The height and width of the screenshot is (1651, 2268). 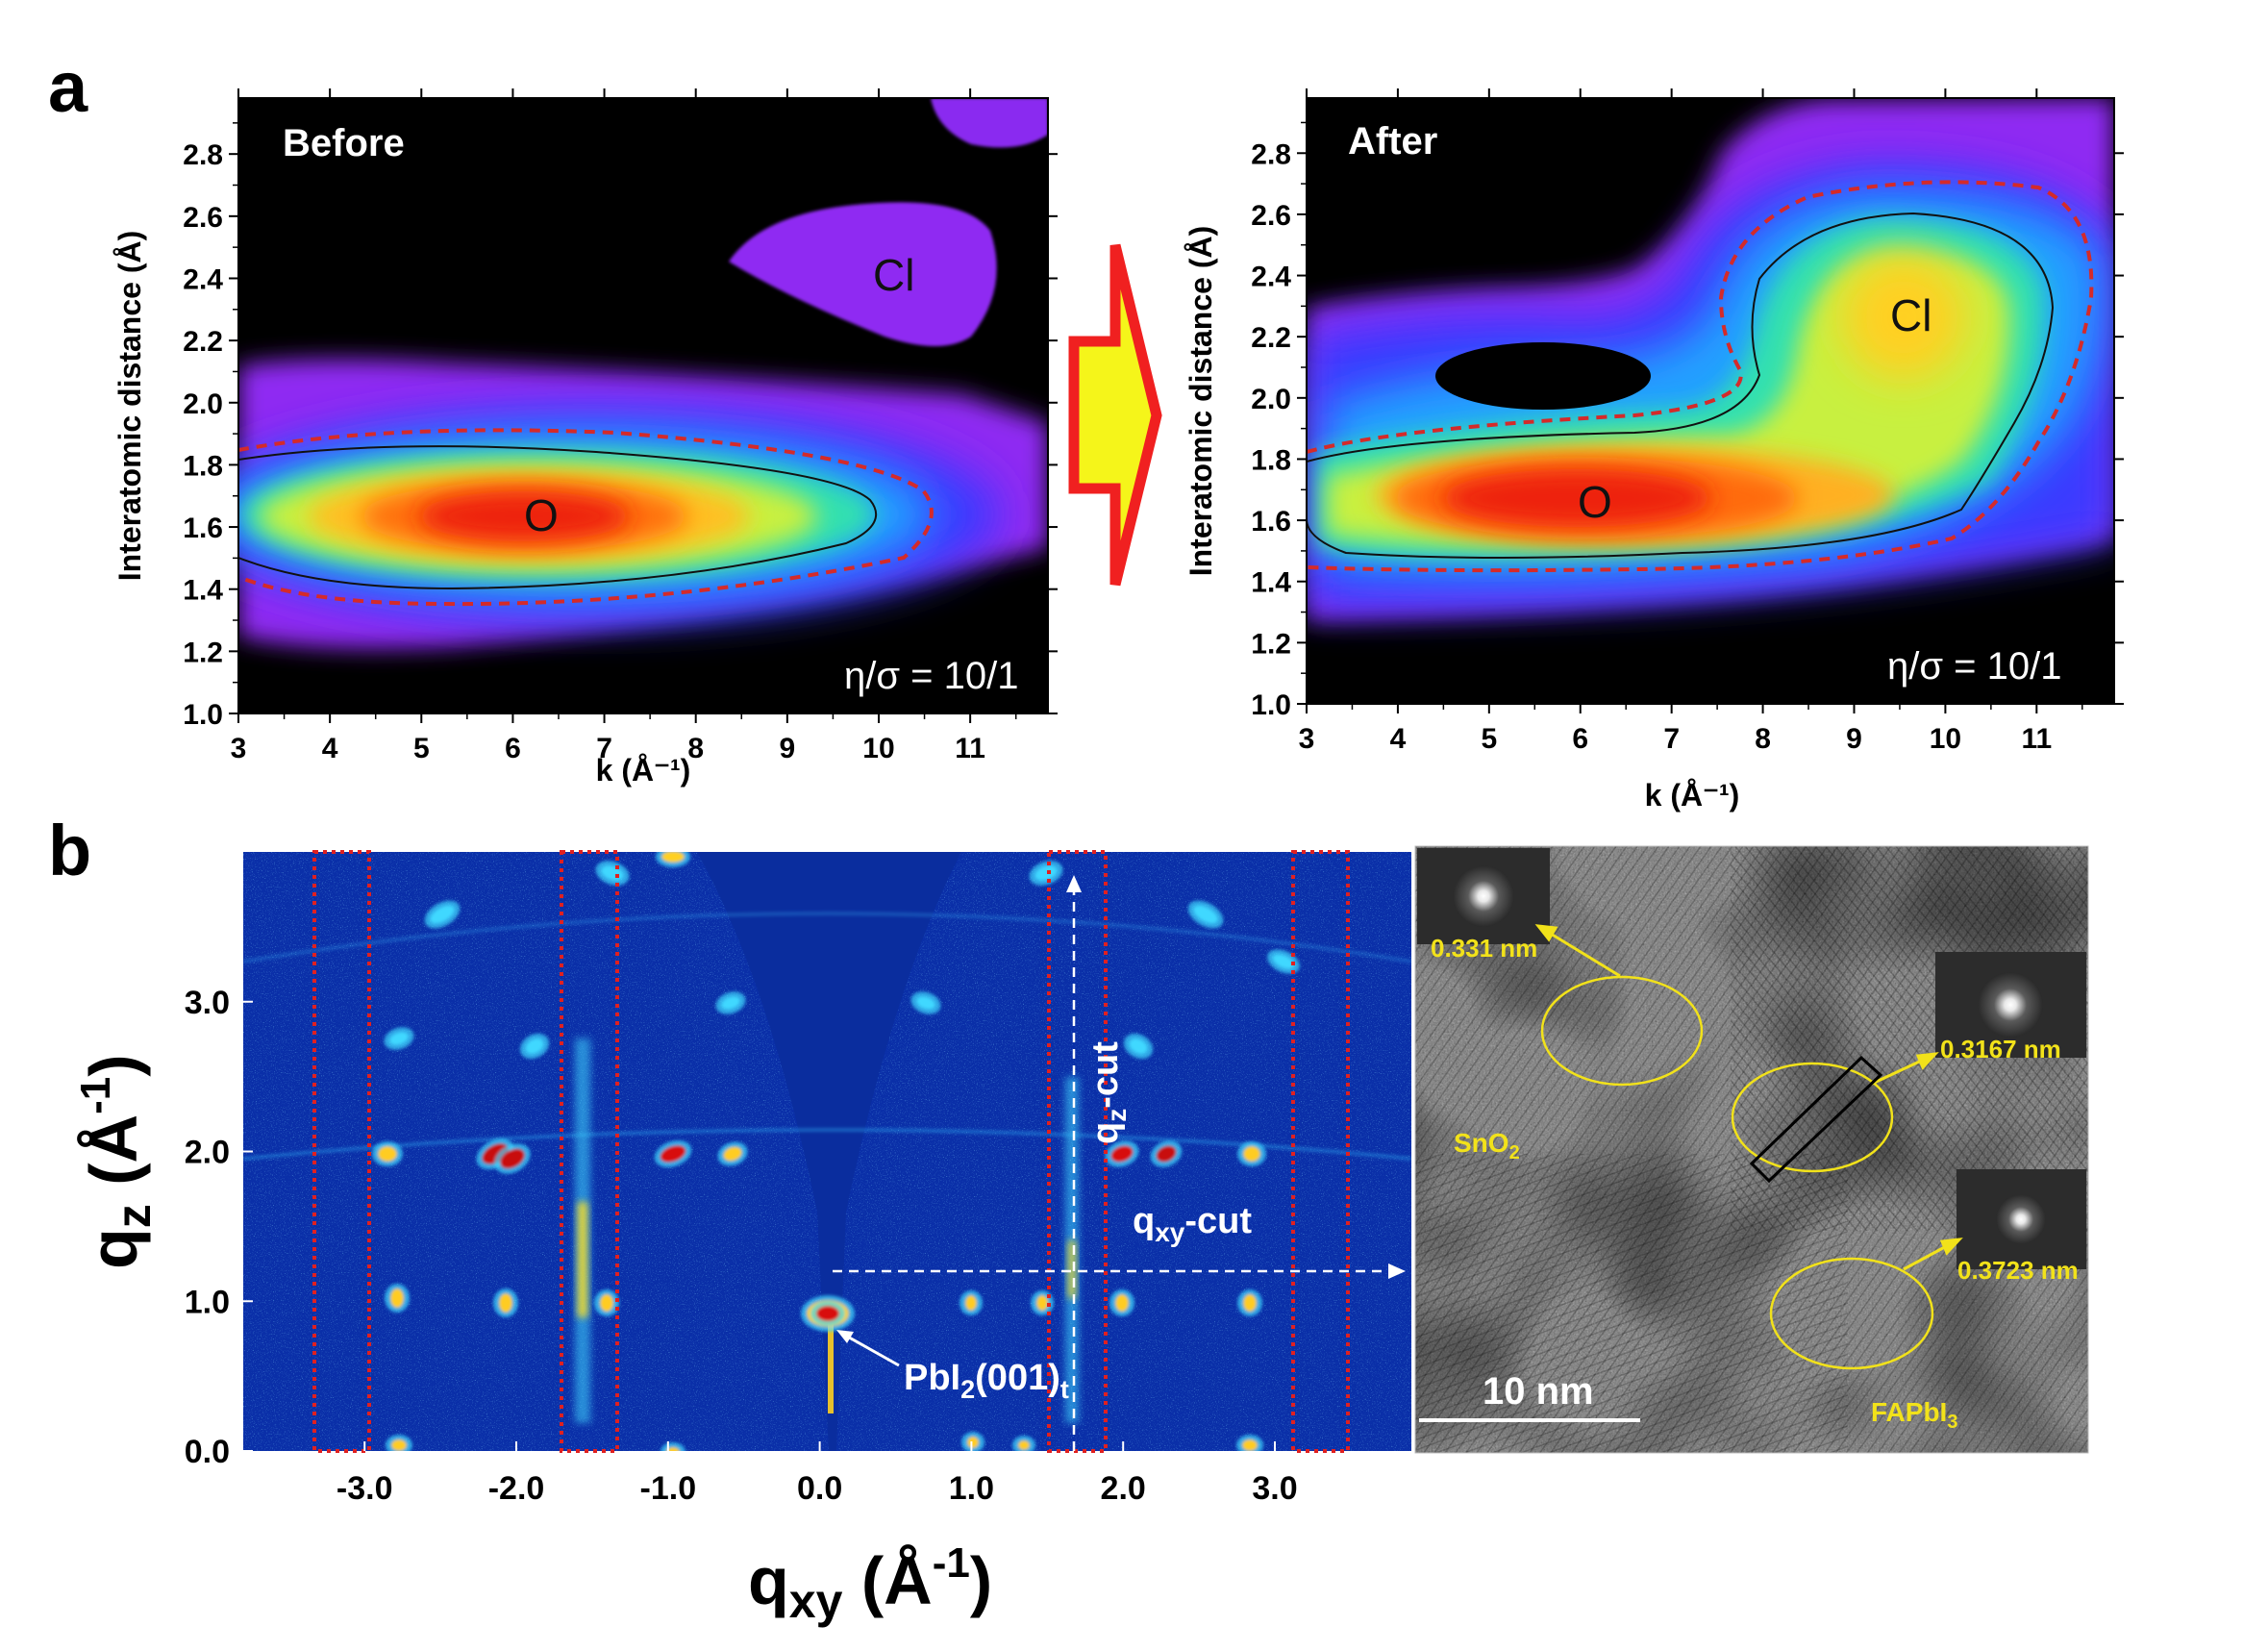 I want to click on x-tick-label: 5, so click(x=1489, y=739).